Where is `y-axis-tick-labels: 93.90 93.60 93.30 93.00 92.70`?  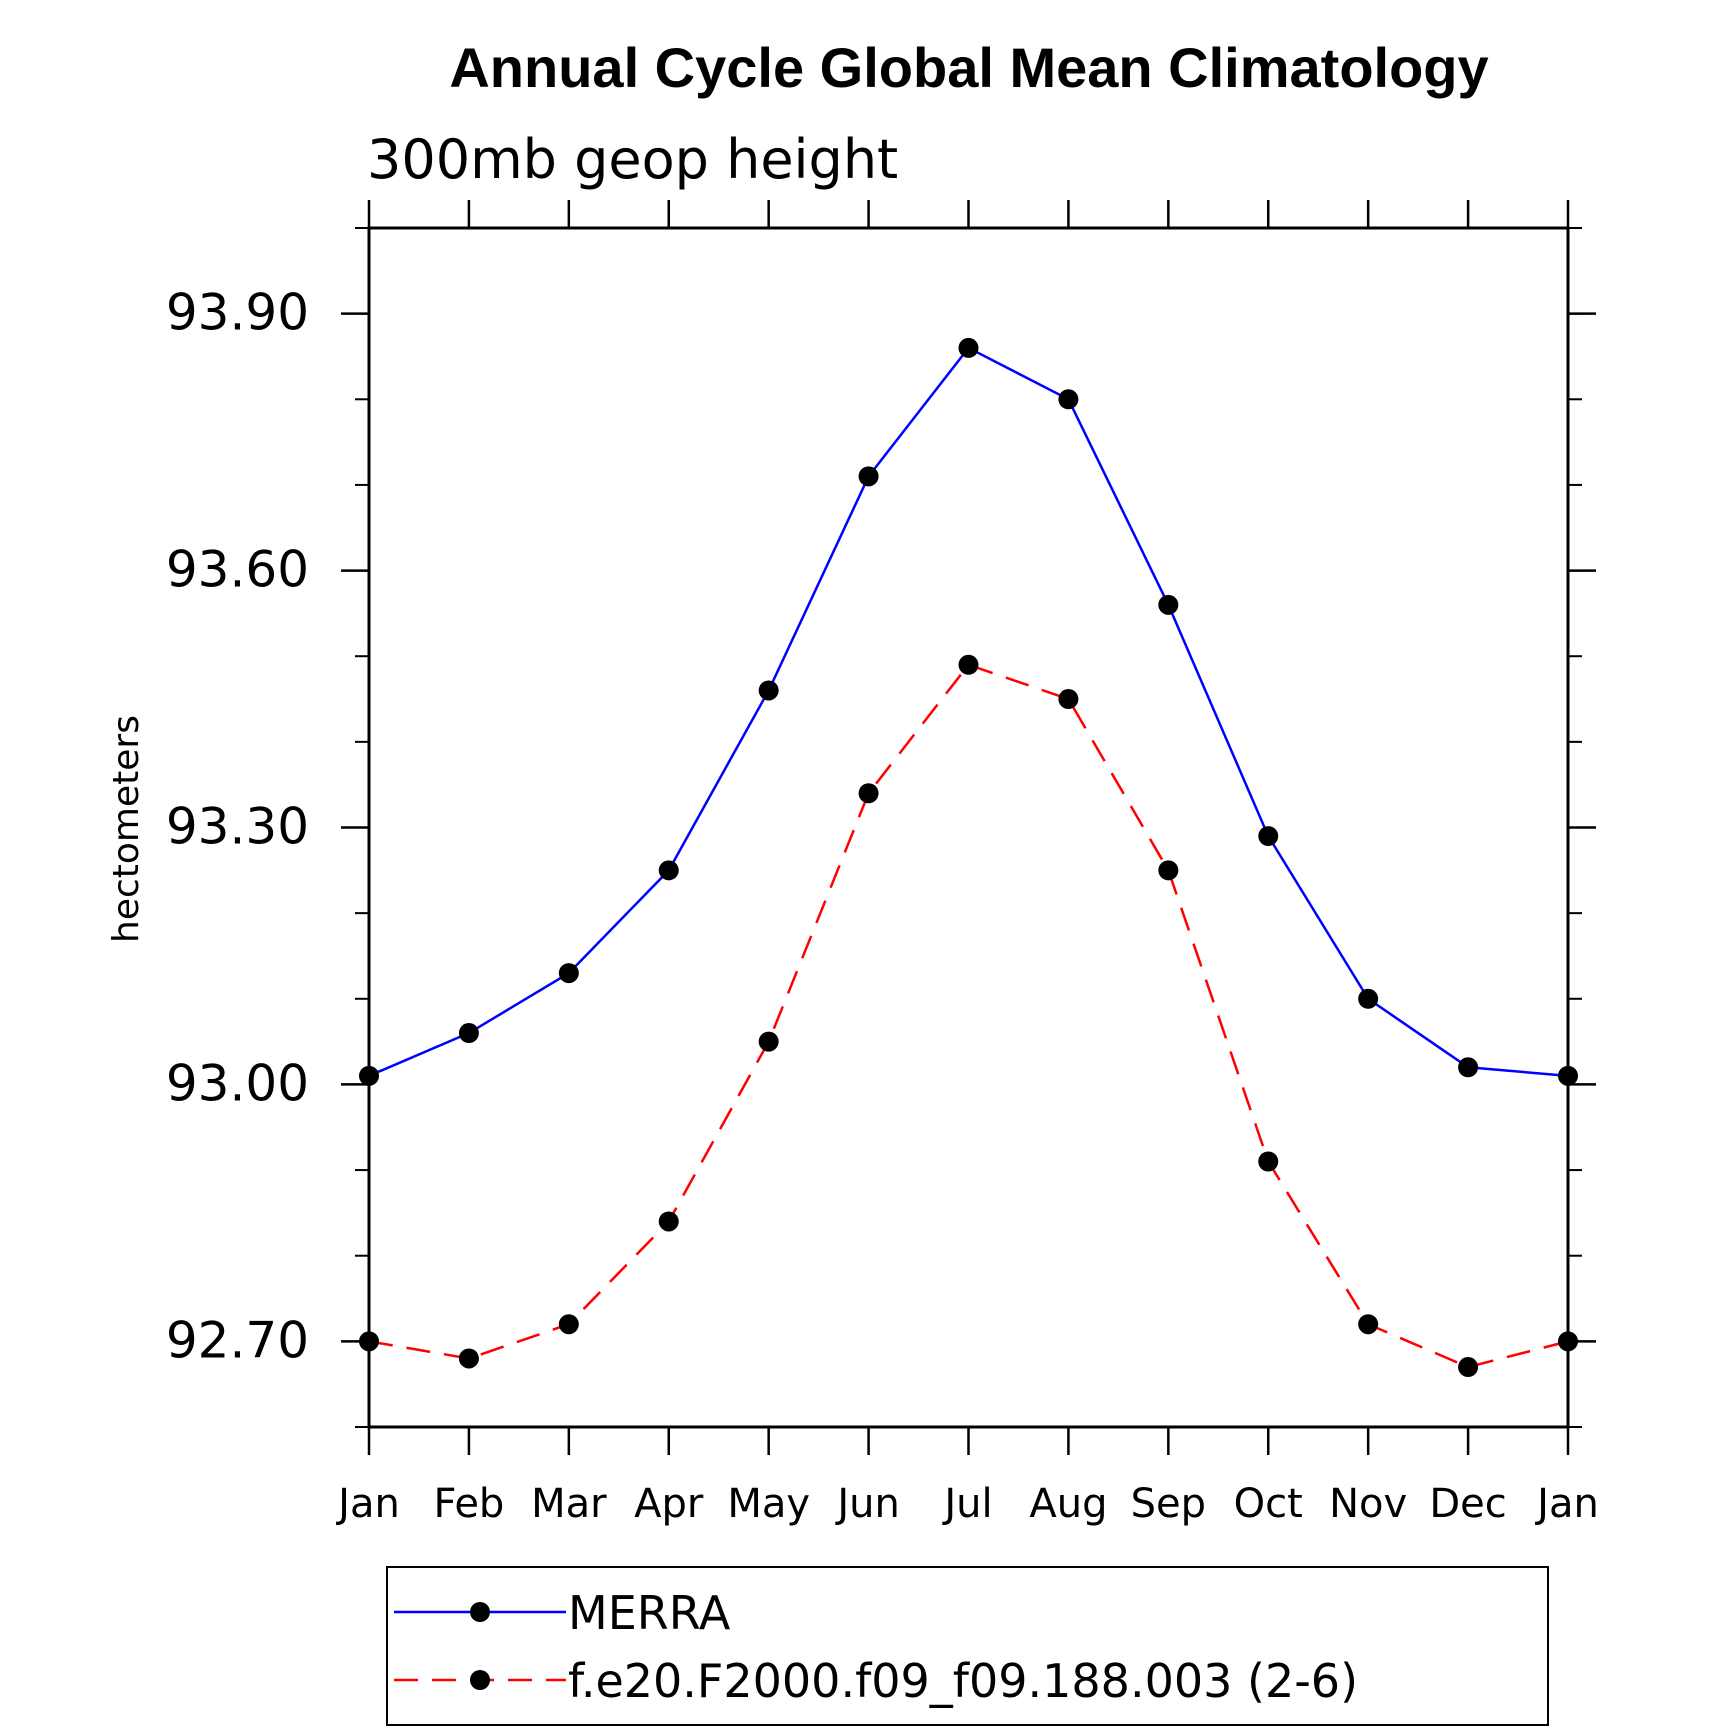 y-axis-tick-labels: 93.90 93.60 93.30 93.00 92.70 is located at coordinates (237, 827).